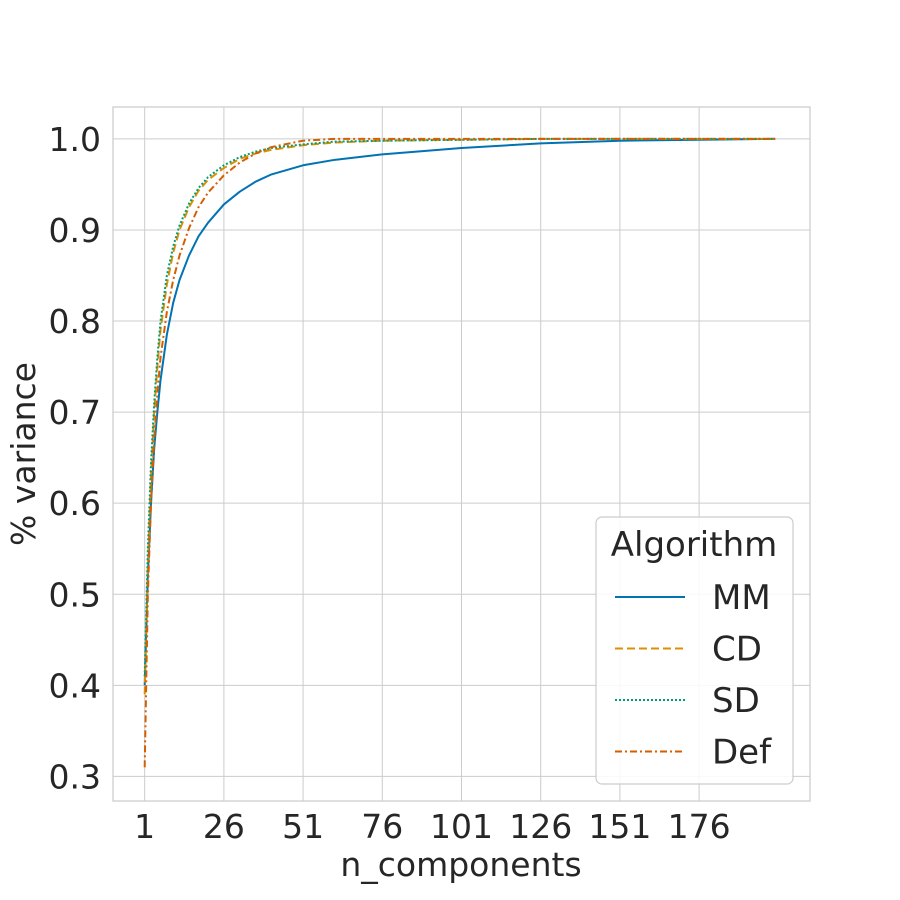  I want to click on x-tick-label: 51, so click(303, 826).